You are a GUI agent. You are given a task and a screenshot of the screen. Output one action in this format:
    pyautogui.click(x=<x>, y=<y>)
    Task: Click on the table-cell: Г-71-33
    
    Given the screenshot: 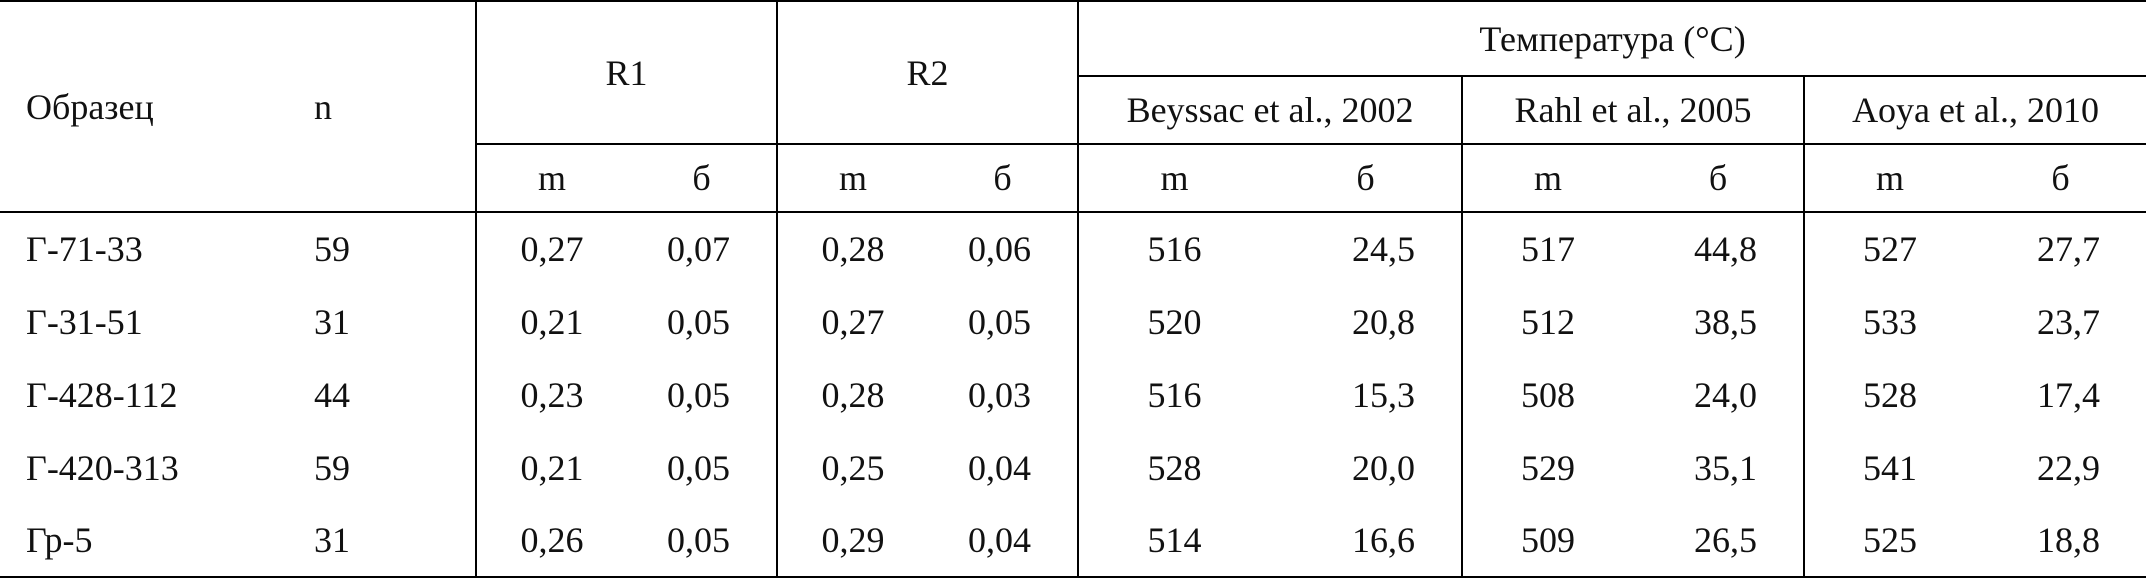 What is the action you would take?
    pyautogui.click(x=84, y=249)
    